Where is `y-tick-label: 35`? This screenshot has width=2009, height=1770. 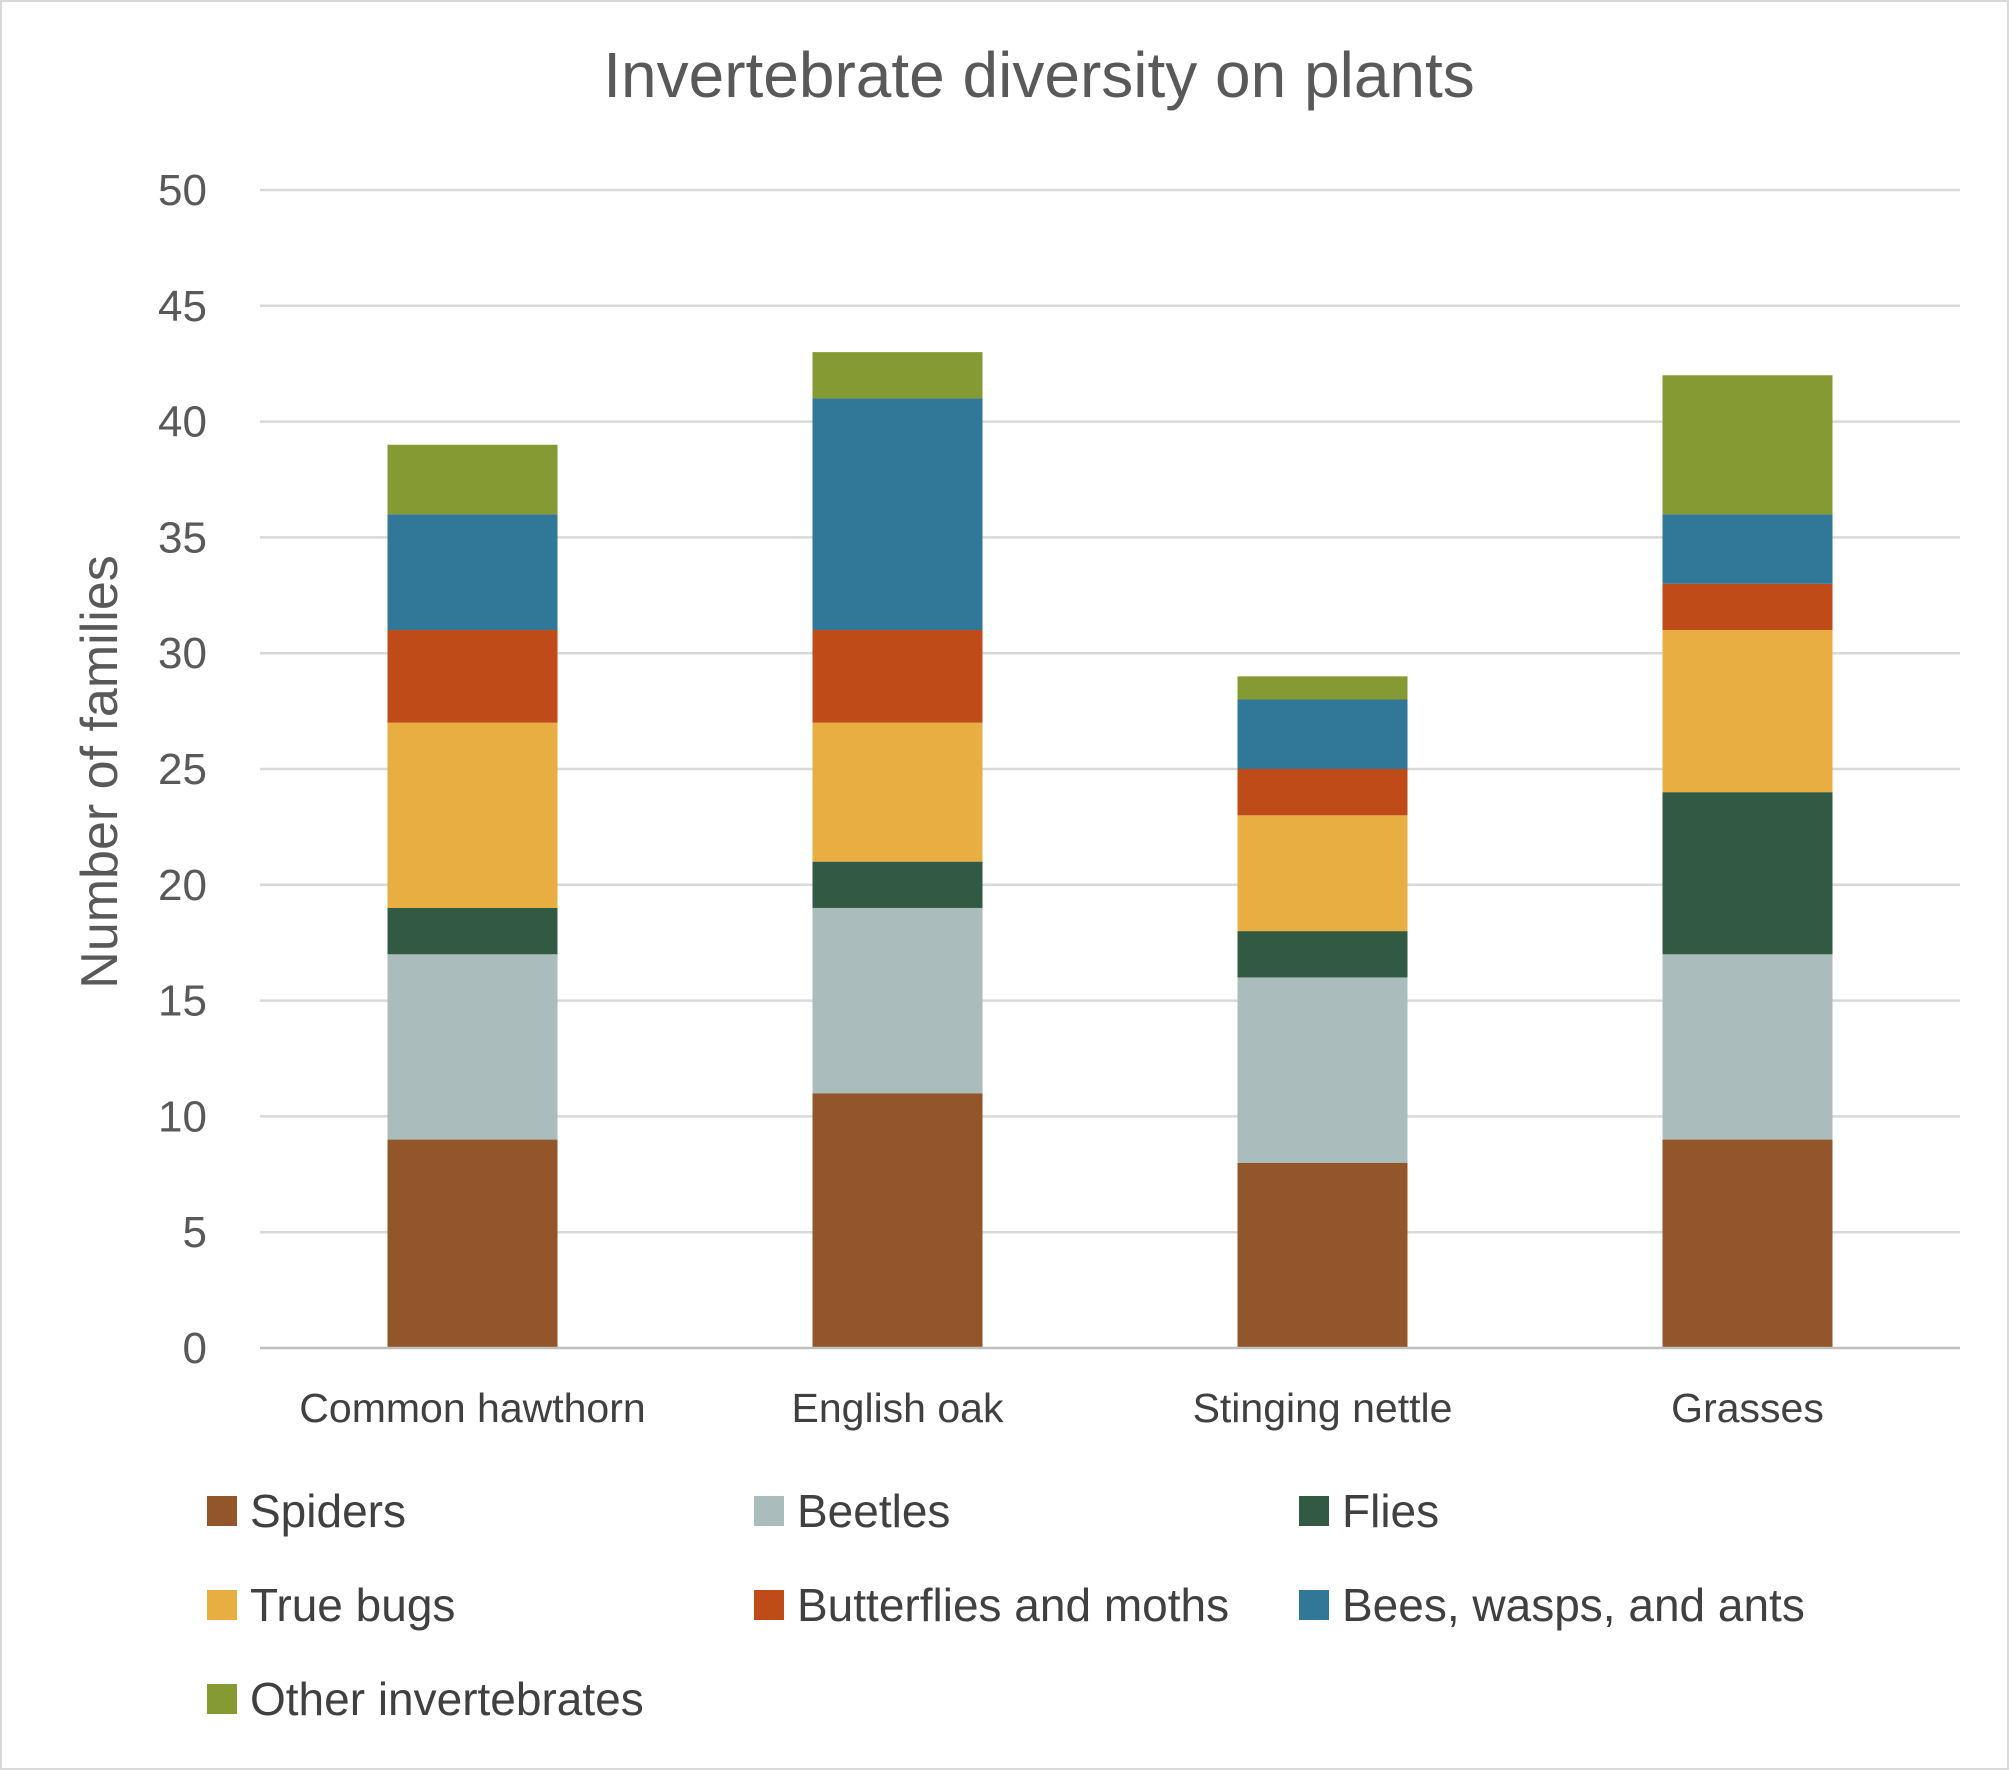 y-tick-label: 35 is located at coordinates (182, 537).